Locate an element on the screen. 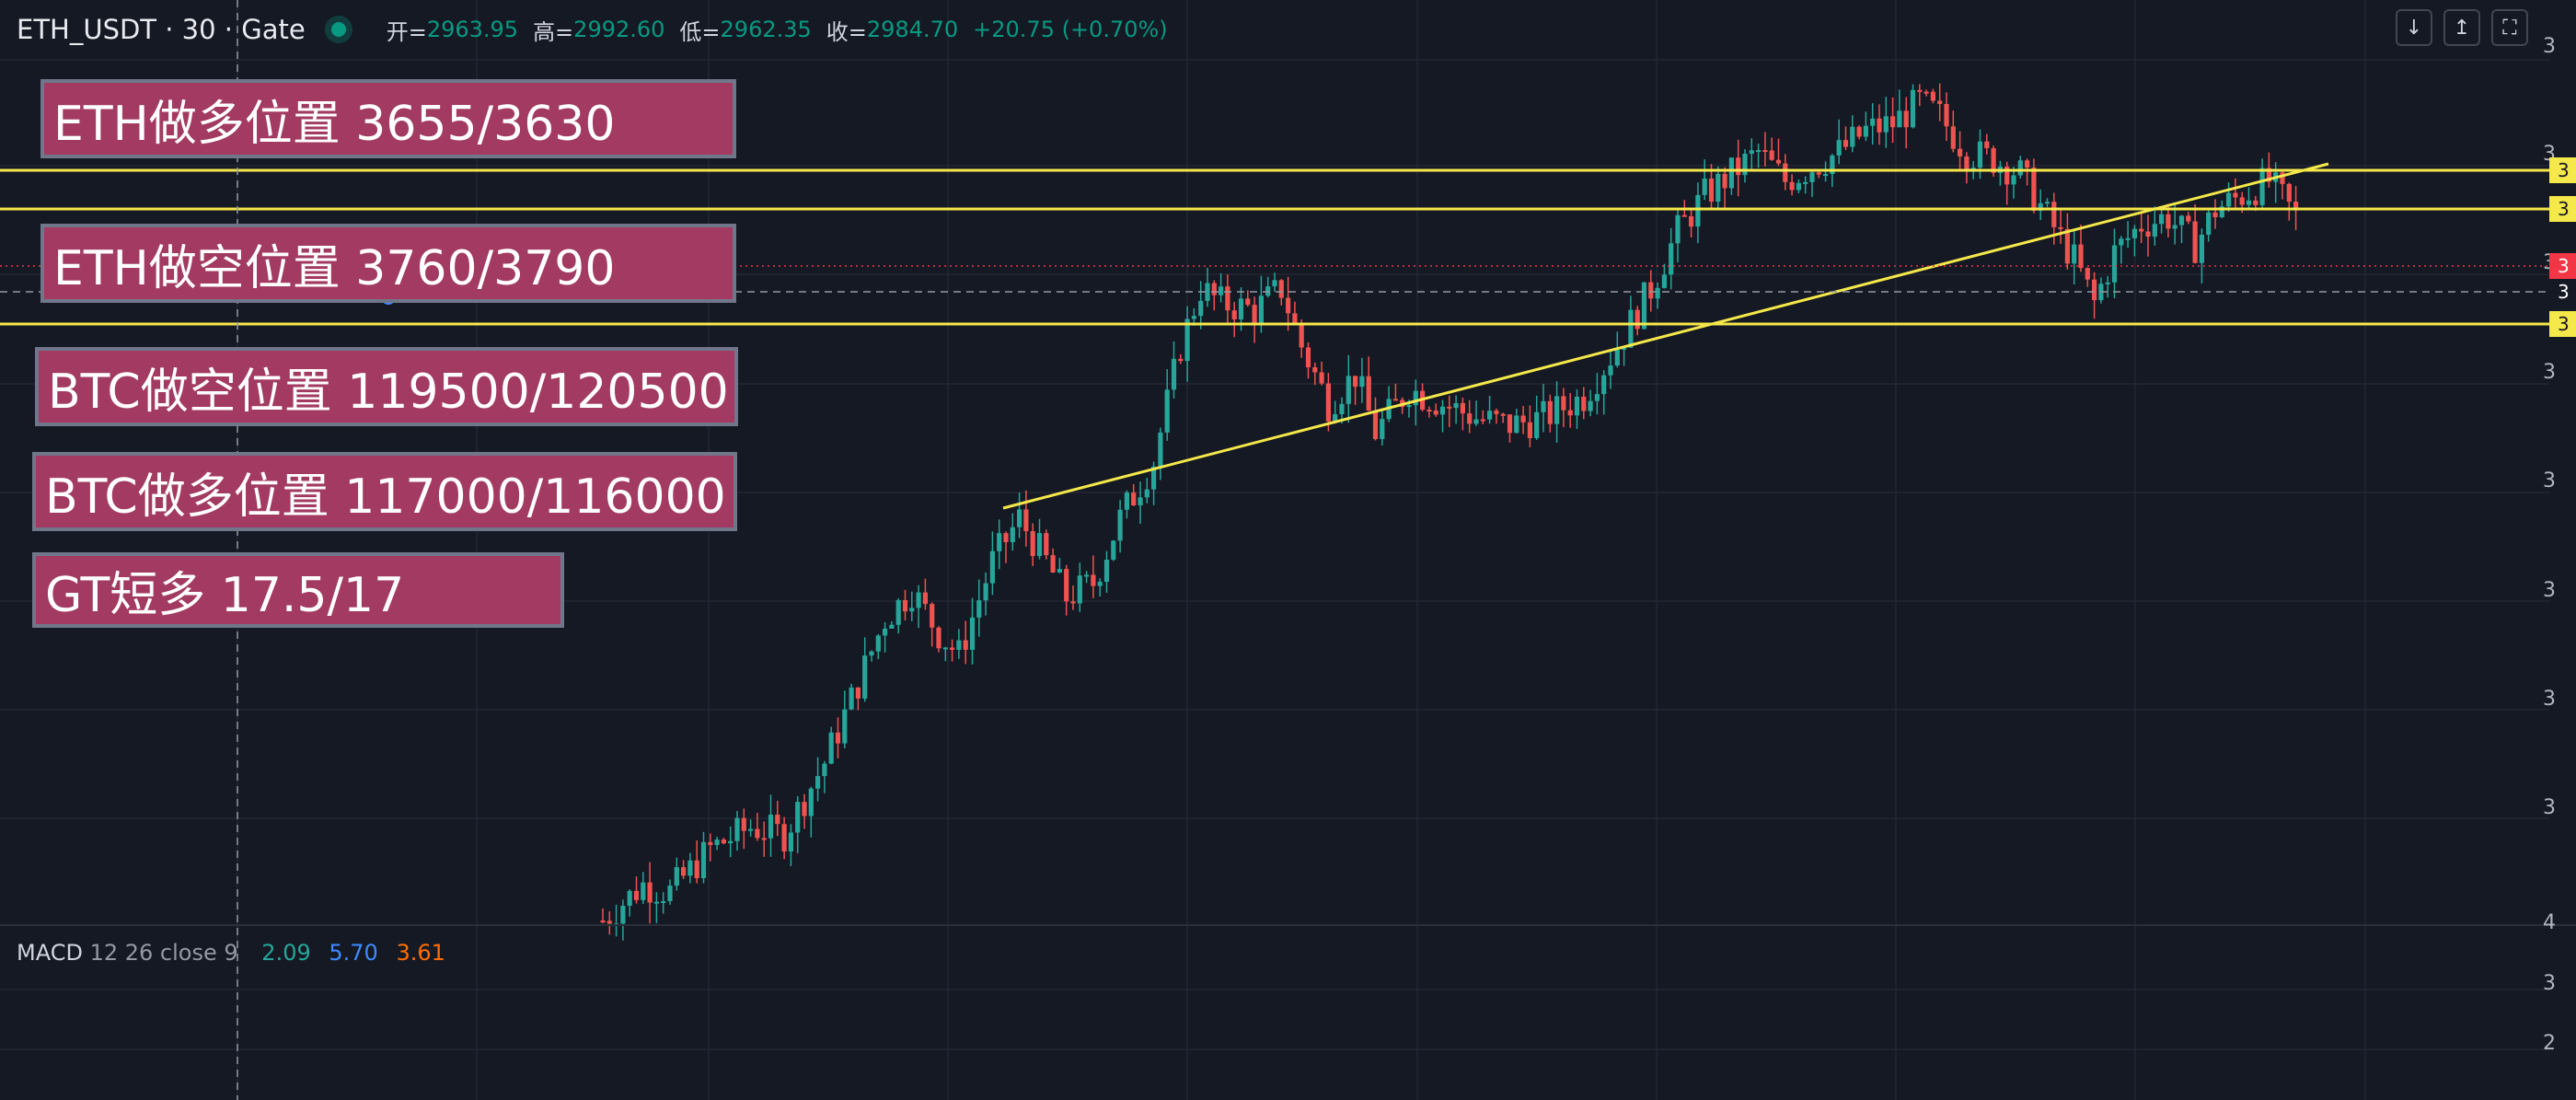 This screenshot has height=1100, width=2576. open-label: 开= is located at coordinates (407, 31).